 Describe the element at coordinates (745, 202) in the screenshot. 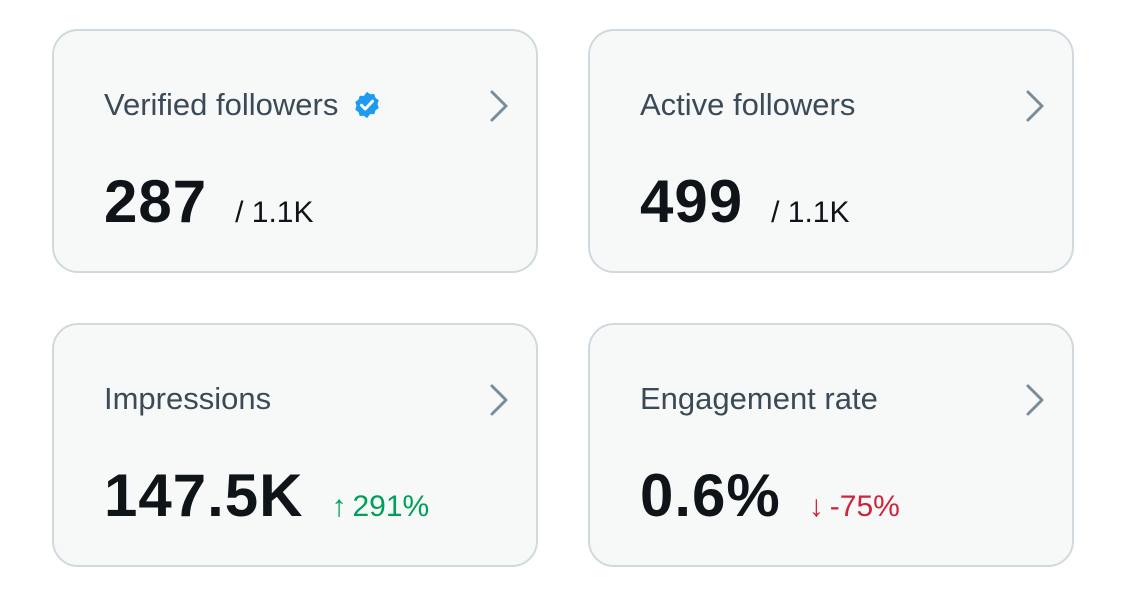

I see `value-row: 499 / 1.1K` at that location.